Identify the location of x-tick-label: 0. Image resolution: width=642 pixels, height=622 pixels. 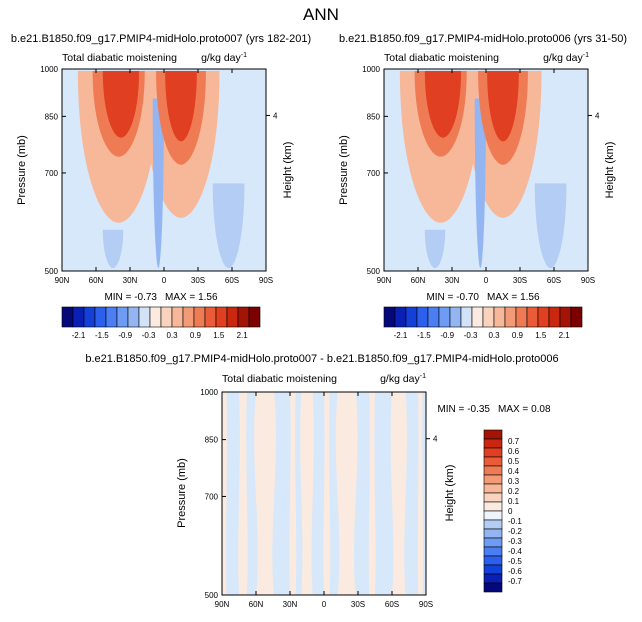
(324, 604).